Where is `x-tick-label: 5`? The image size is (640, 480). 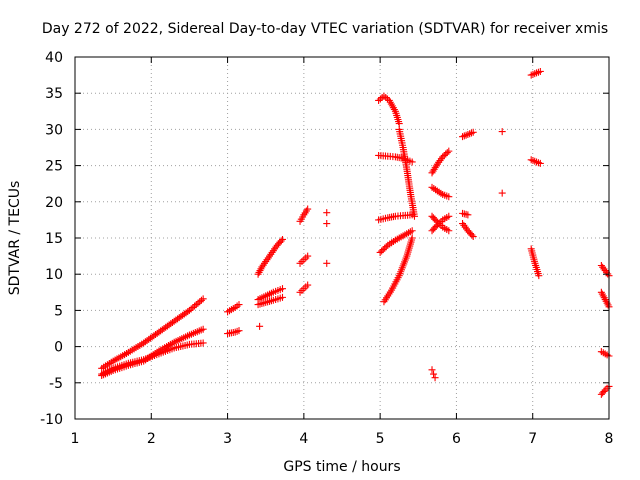
x-tick-label: 5 is located at coordinates (380, 439).